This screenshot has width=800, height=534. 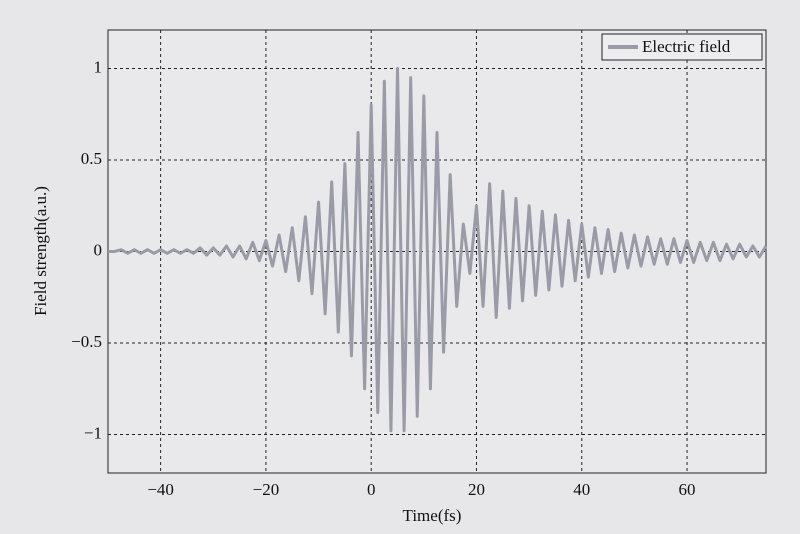 I want to click on y-tick-label: 0, so click(x=98, y=249).